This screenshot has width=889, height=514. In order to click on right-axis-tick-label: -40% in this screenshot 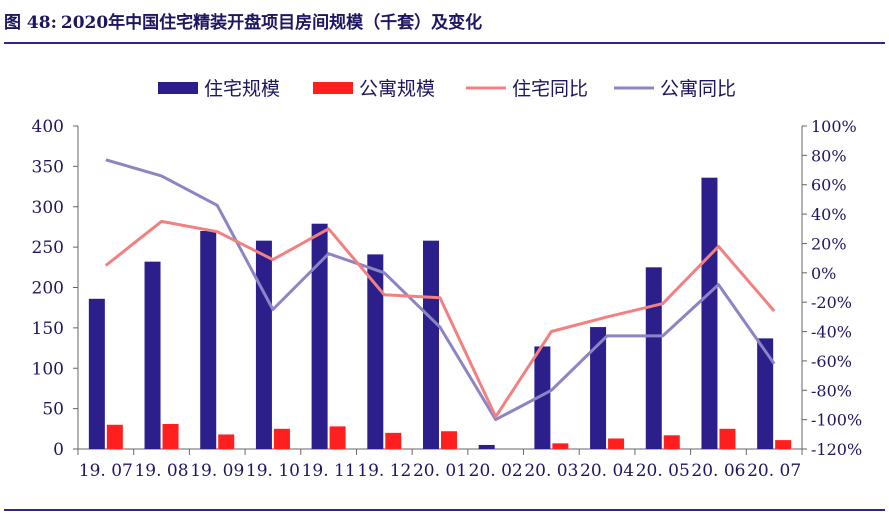, I will do `click(831, 332)`.